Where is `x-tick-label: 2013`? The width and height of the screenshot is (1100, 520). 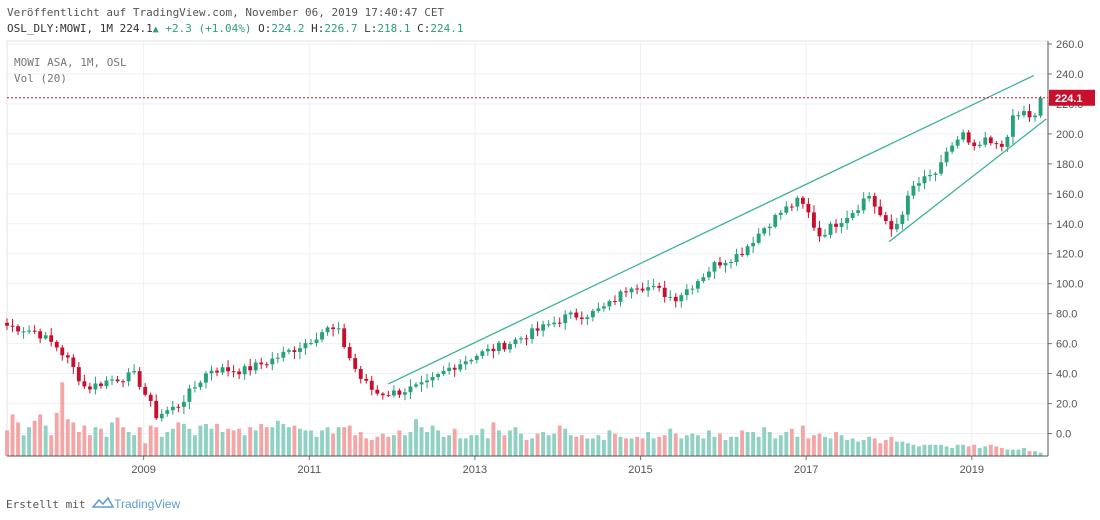
x-tick-label: 2013 is located at coordinates (475, 470).